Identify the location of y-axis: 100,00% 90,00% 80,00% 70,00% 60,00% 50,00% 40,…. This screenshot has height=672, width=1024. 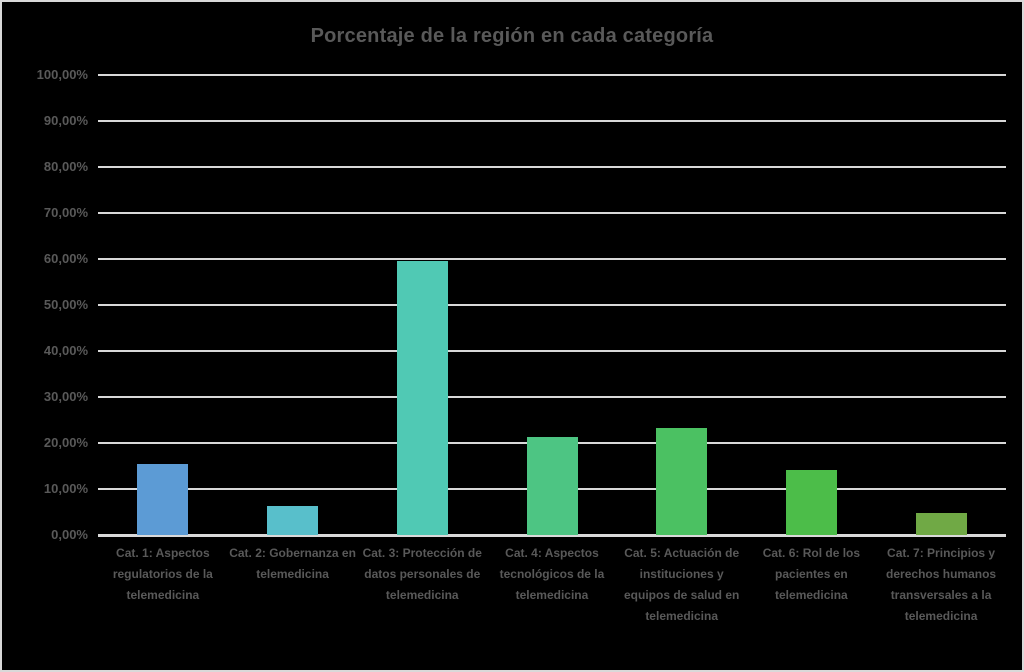
(45, 304).